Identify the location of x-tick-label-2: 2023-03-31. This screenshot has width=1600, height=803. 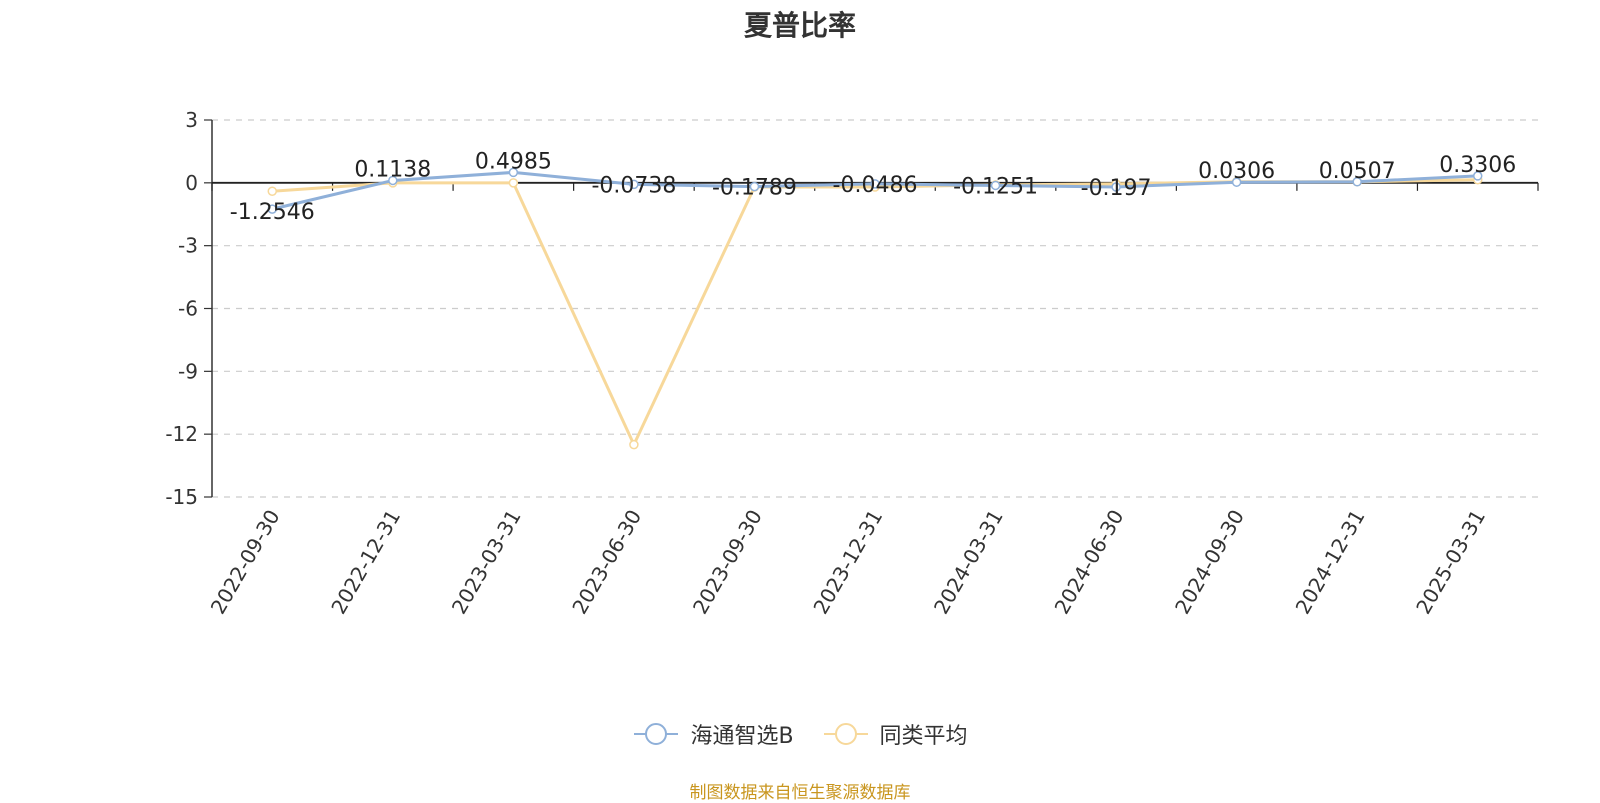
(486, 562).